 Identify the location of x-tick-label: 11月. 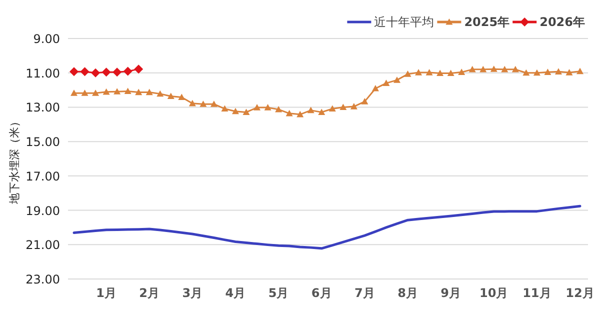
(537, 293).